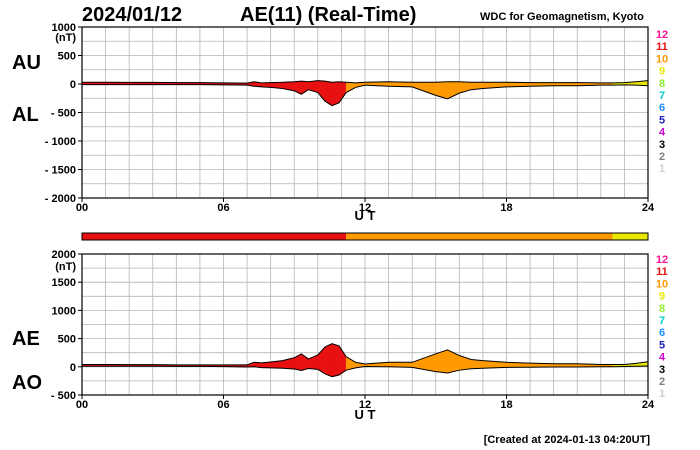 The image size is (700, 450). I want to click on ao-label: AO, so click(27, 383).